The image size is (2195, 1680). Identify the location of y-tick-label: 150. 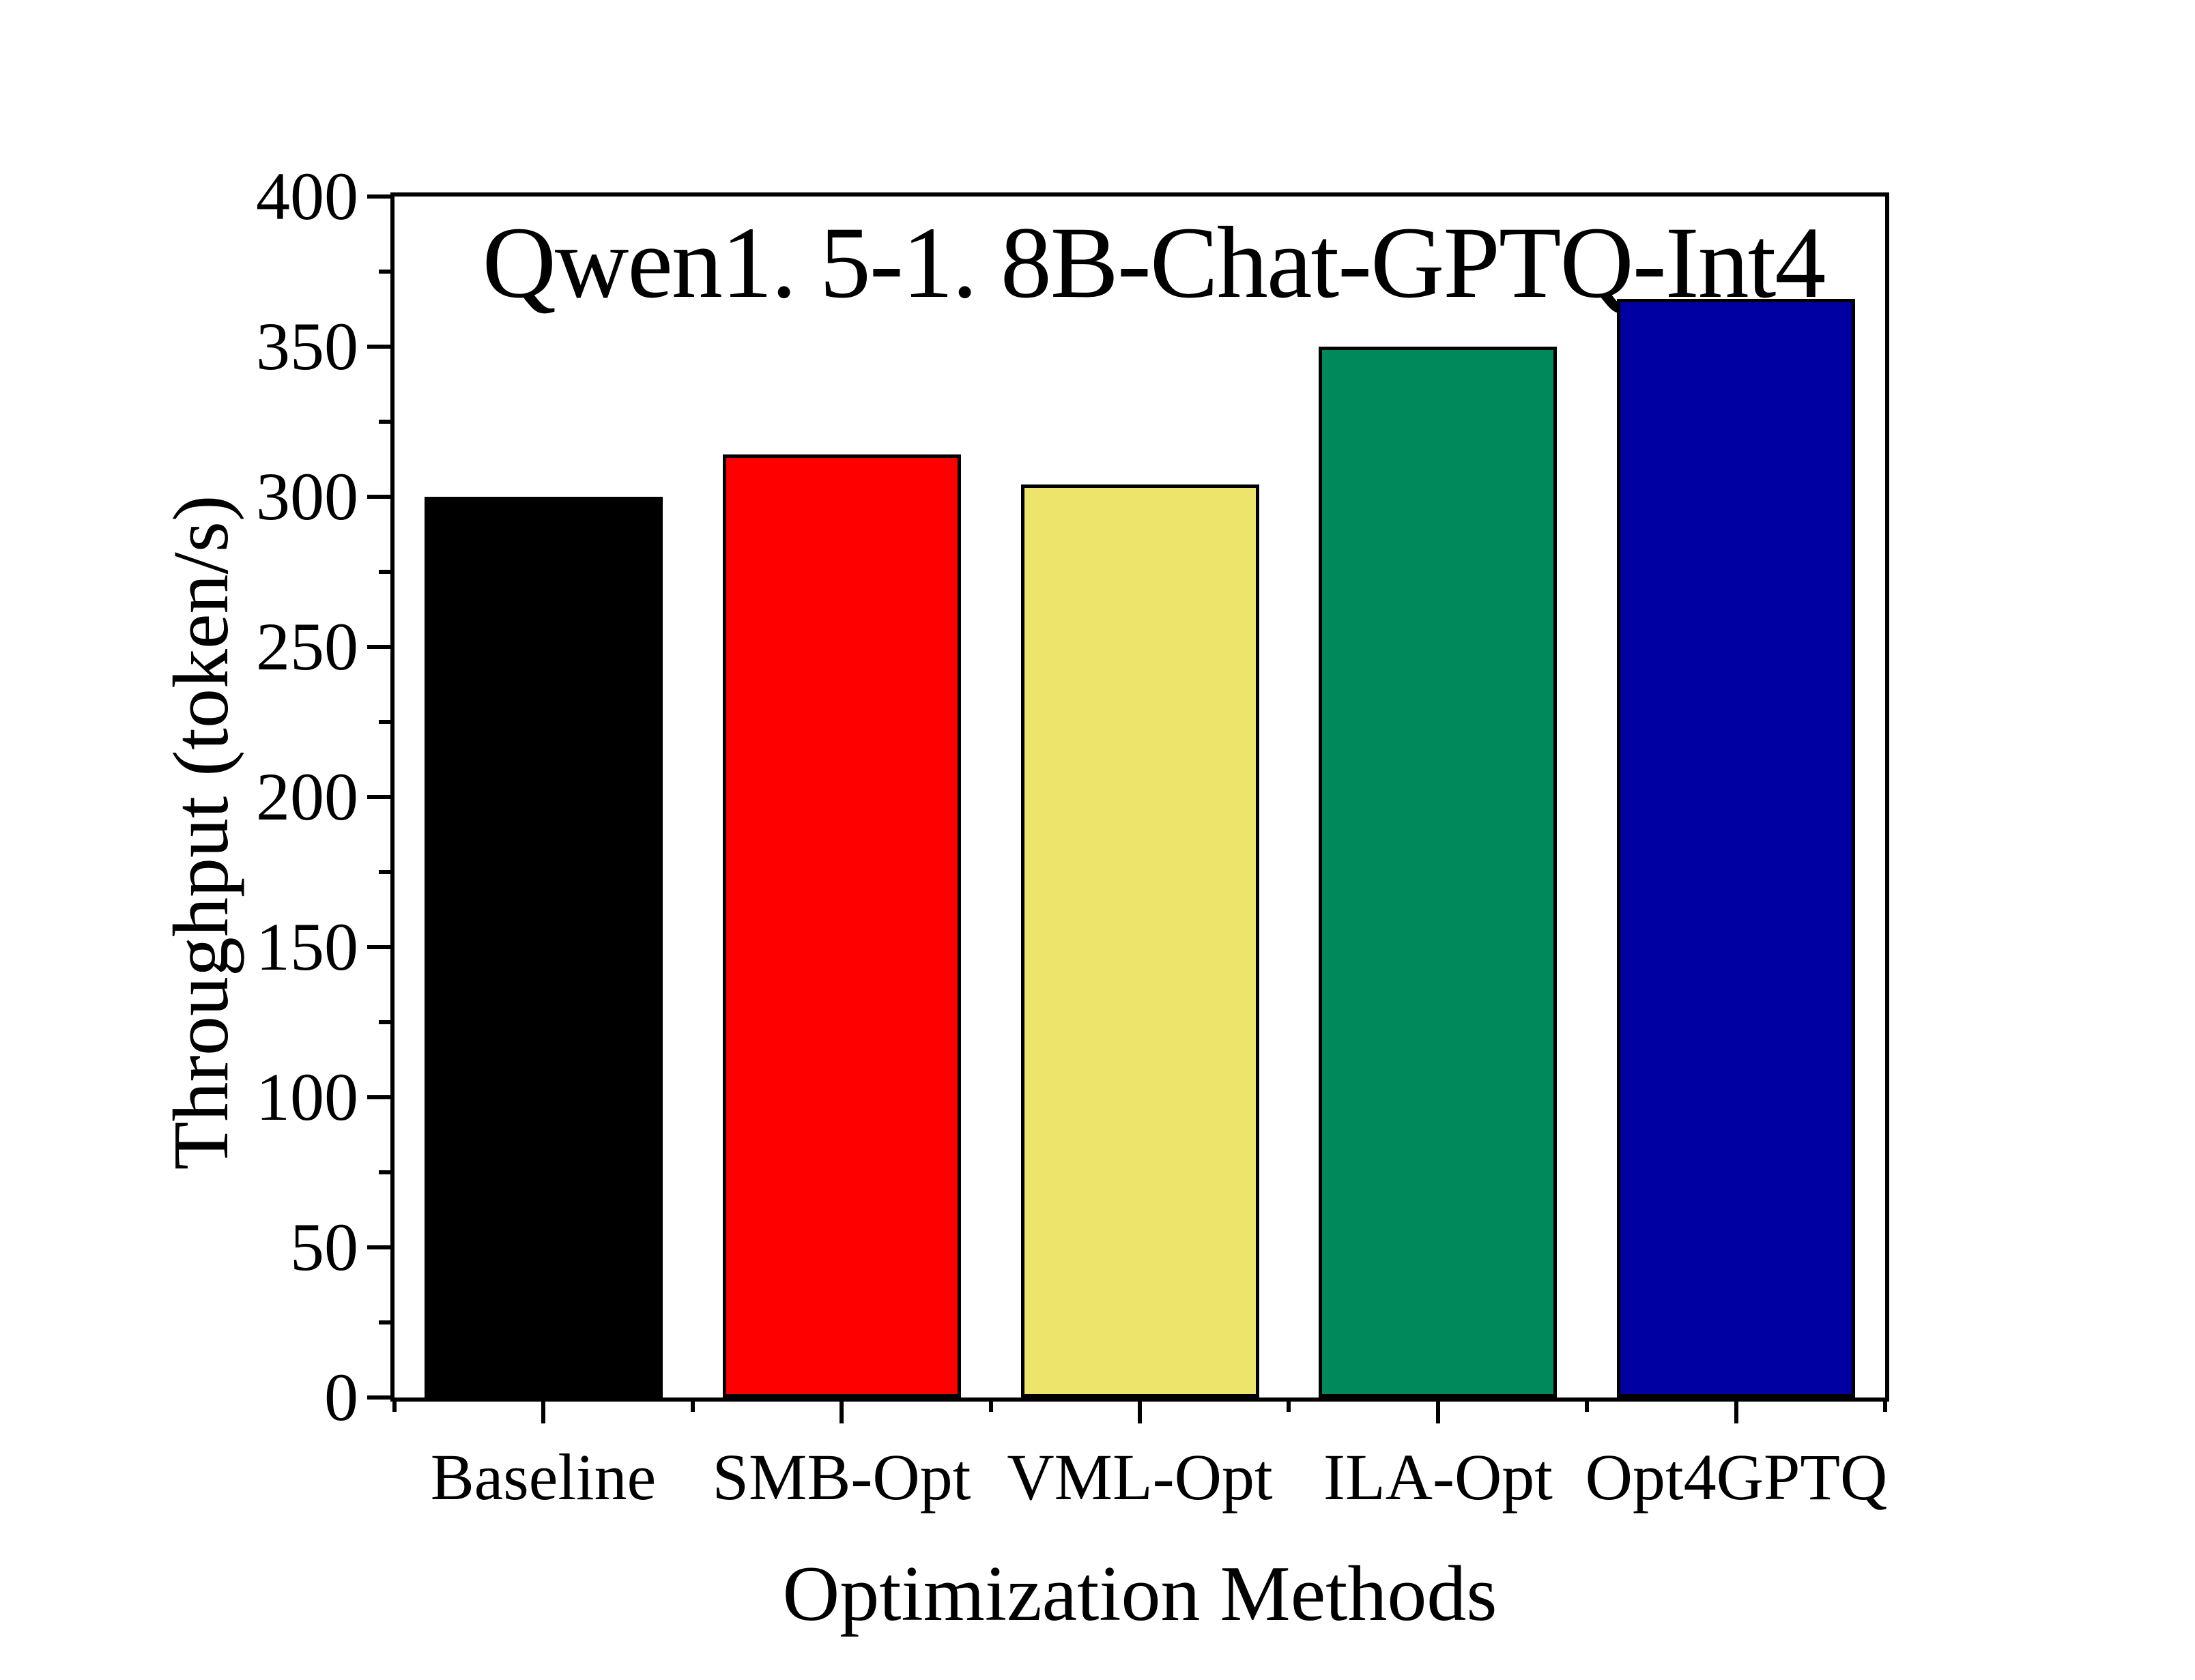
(307, 947).